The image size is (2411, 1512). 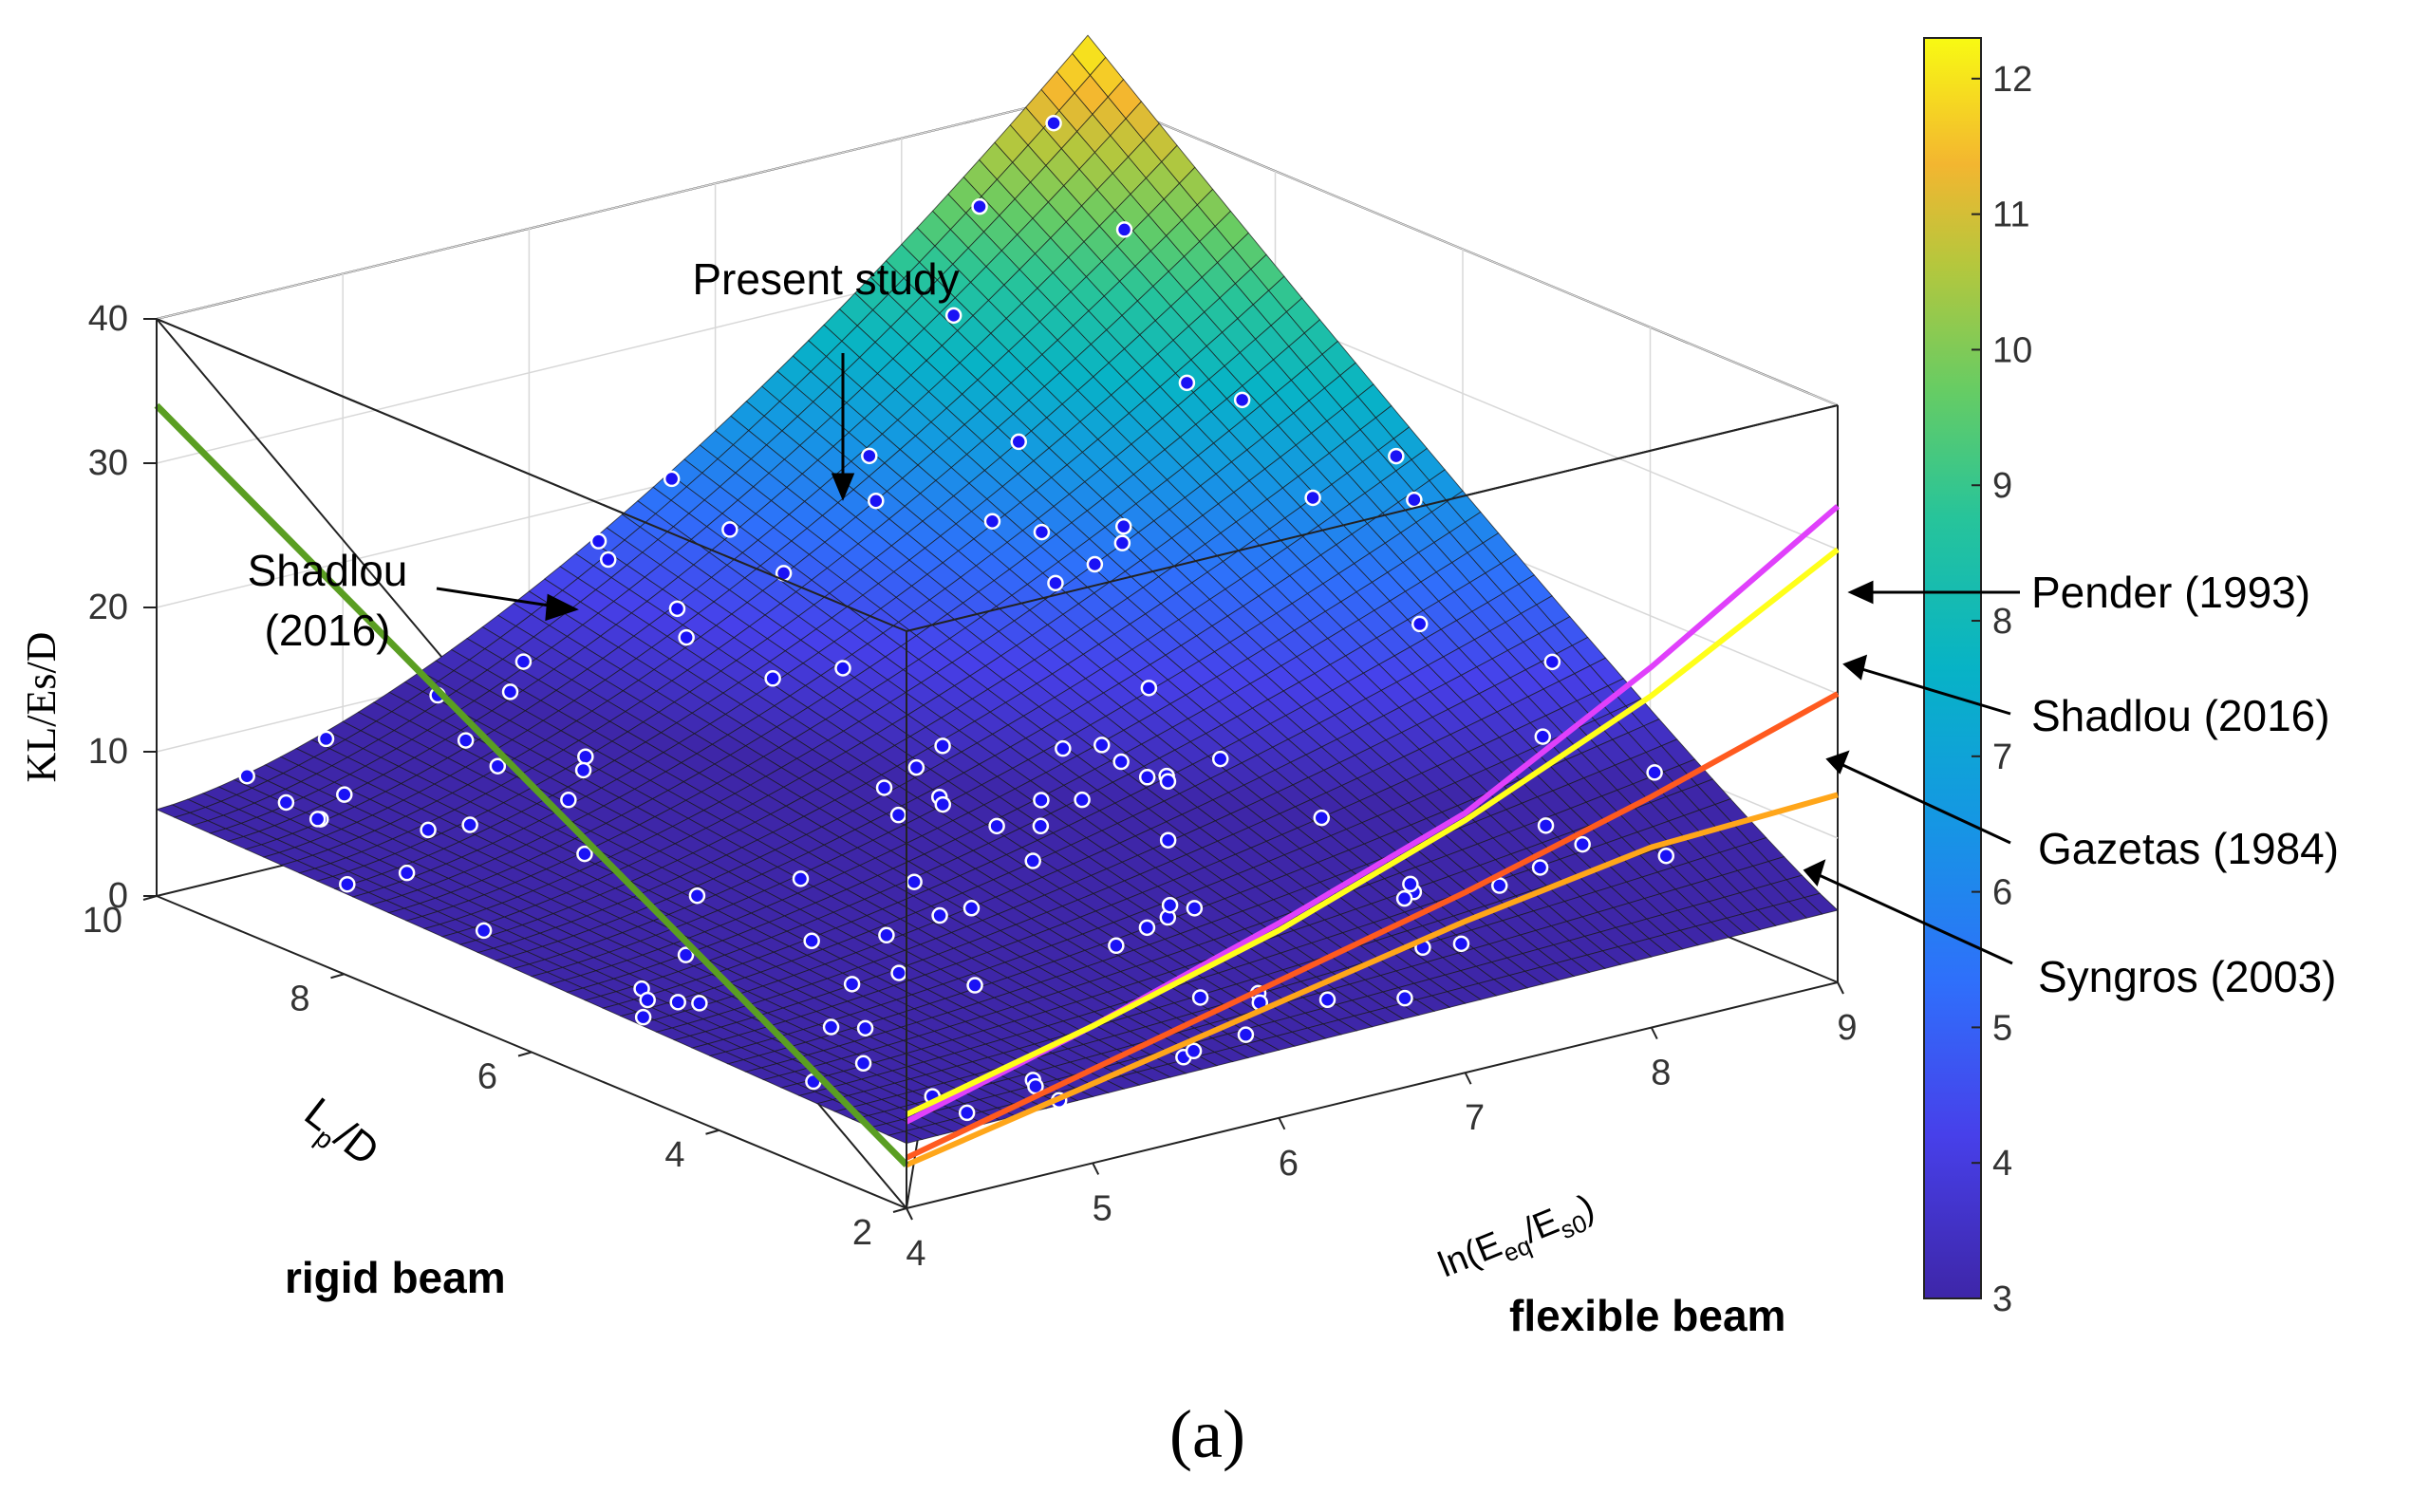 I want to click on z-tick-label: 30, so click(x=108, y=463).